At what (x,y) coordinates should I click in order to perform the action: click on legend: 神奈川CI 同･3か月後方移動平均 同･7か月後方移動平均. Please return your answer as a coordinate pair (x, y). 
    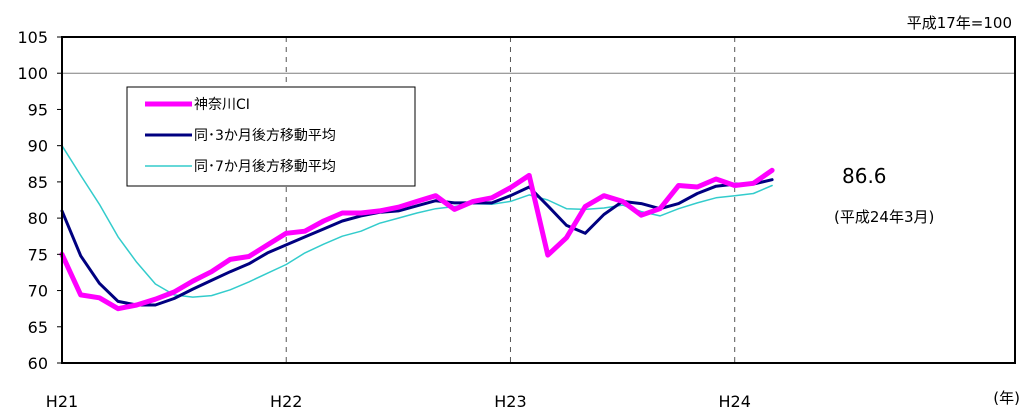
    Looking at the image, I should click on (271, 136).